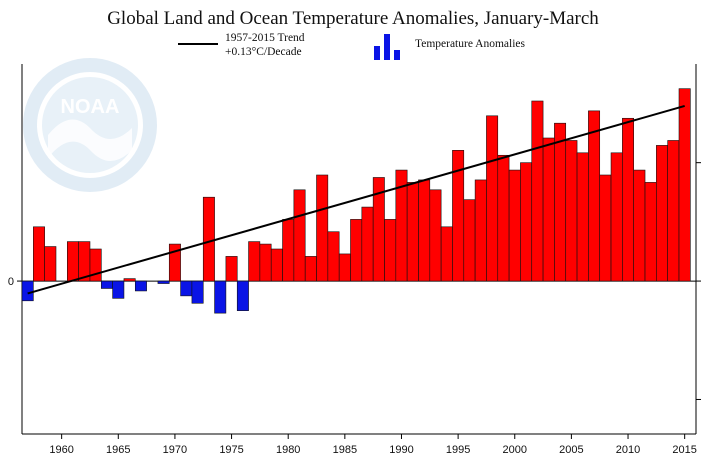  Describe the element at coordinates (628, 199) in the screenshot. I see `bar-2010` at that location.